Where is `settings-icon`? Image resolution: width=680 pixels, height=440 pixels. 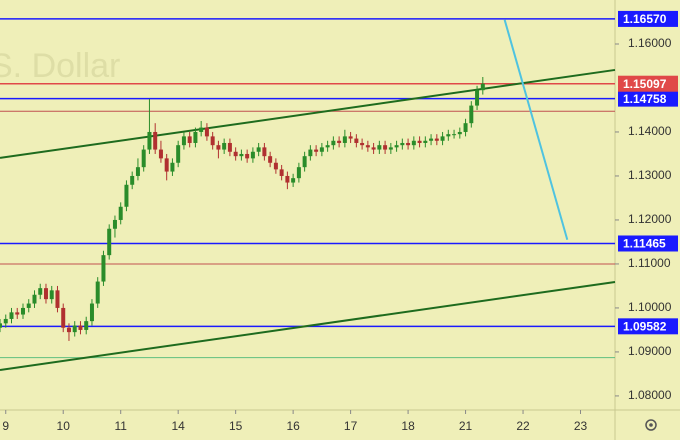
settings-icon is located at coordinates (651, 425).